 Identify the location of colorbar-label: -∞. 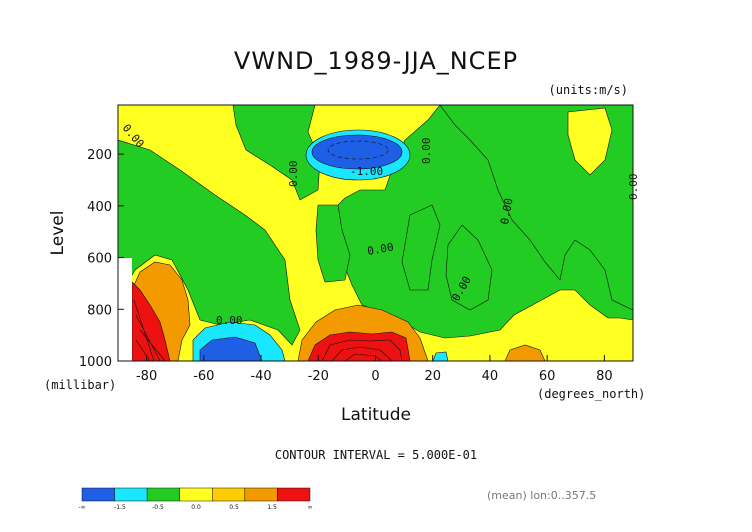
(81, 507).